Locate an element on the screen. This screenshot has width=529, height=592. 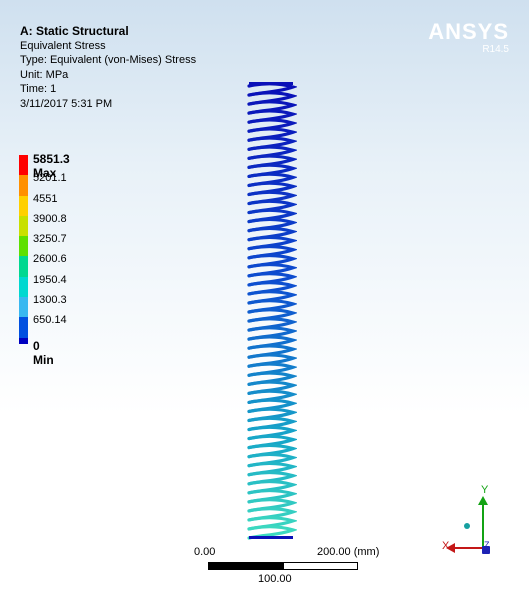
legend-level-label: 3900.8 is located at coordinates (50, 218).